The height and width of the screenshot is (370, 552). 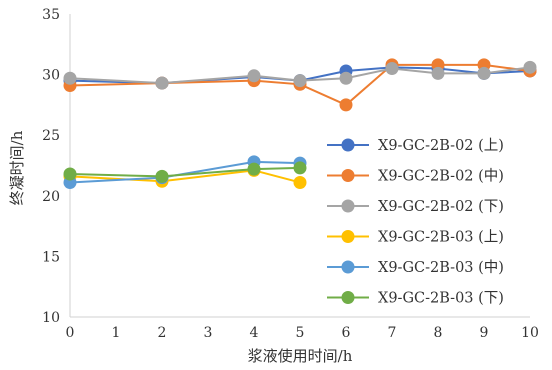 What do you see at coordinates (441, 145) in the screenshot?
I see `legend-label: X9-GC-2B-02 (上)` at bounding box center [441, 145].